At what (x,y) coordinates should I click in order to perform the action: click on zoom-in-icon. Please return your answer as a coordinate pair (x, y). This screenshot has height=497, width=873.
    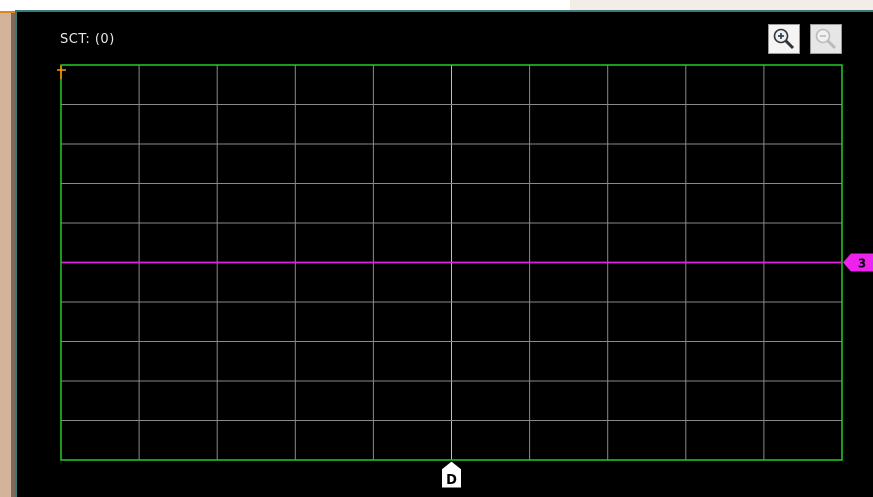
    Looking at the image, I should click on (784, 39).